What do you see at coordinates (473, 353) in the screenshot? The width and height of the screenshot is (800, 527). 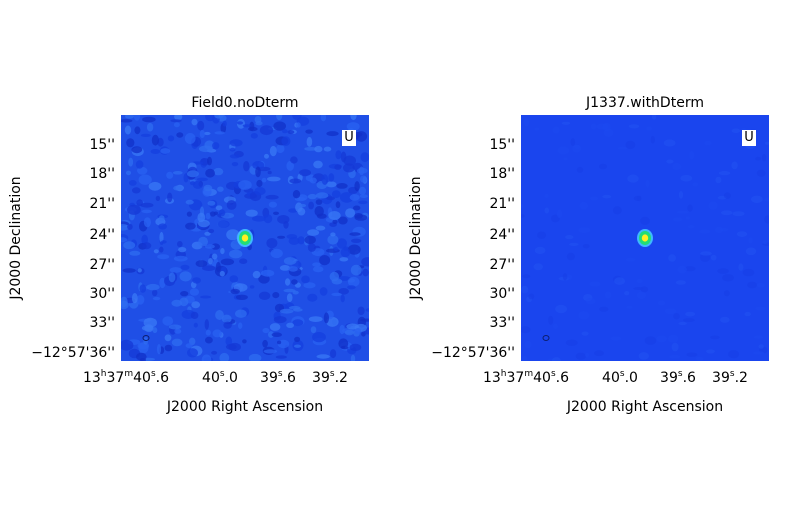 I see `right-y-tick-label: −12°57'36''` at bounding box center [473, 353].